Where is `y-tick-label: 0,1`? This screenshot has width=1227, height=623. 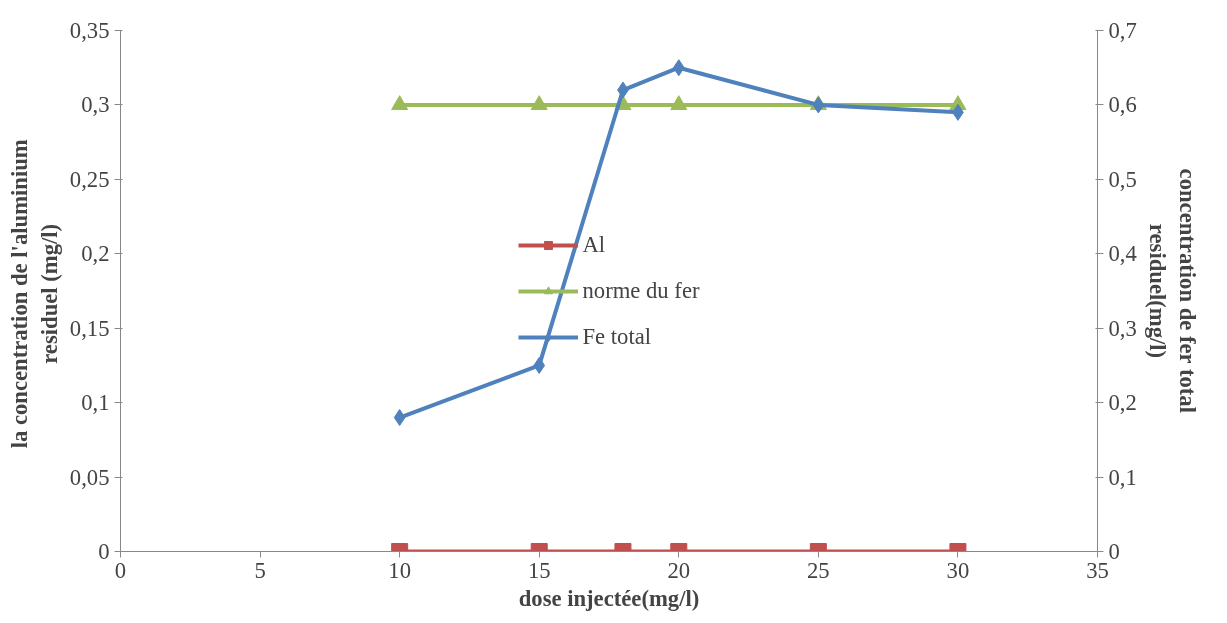 y-tick-label: 0,1 is located at coordinates (95, 403).